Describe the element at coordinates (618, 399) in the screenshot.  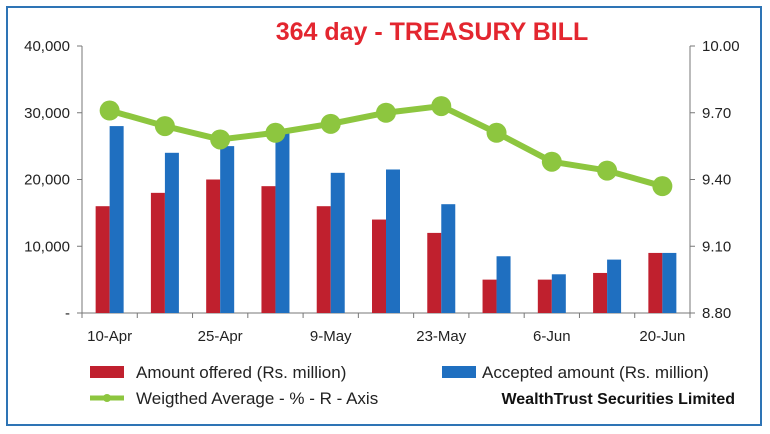
I see `source-credit: WealthTrust Securities Limited` at that location.